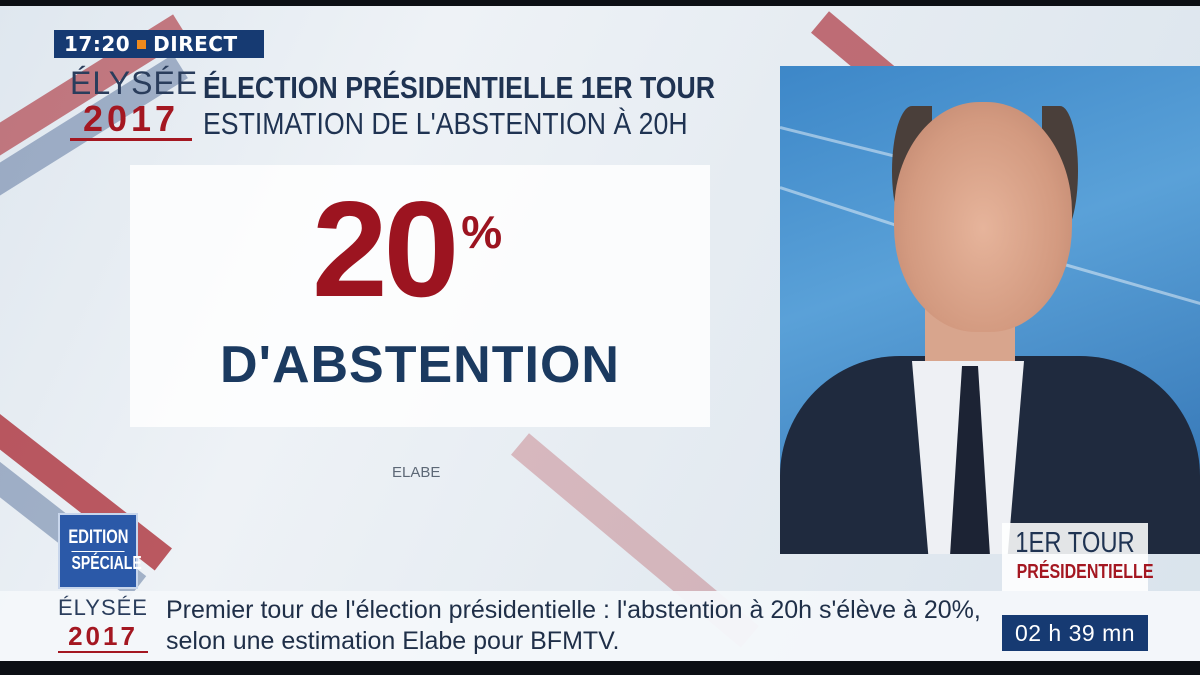 The image size is (1200, 675). What do you see at coordinates (103, 637) in the screenshot?
I see `lower-logo-line2: 2017` at bounding box center [103, 637].